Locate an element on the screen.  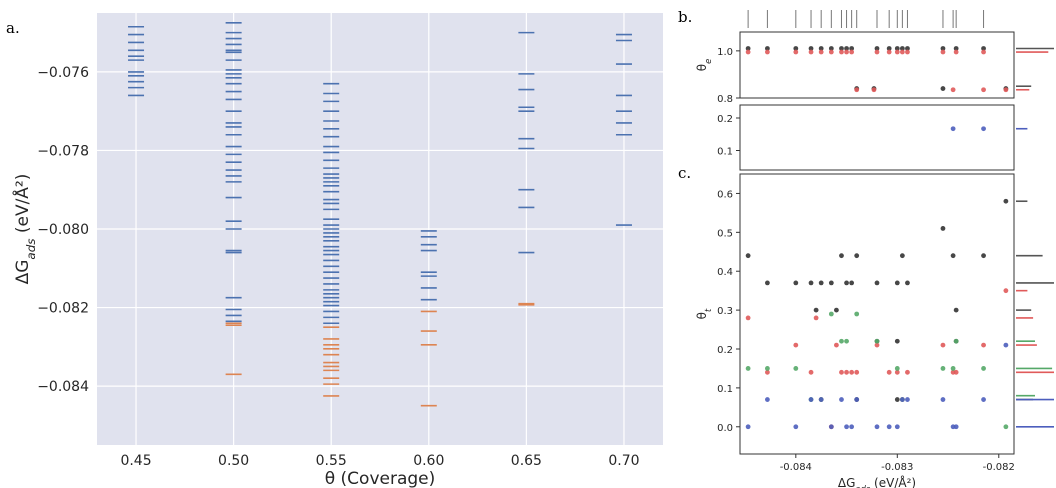
x-tick-label: -0.083 is located at coordinates (897, 467).